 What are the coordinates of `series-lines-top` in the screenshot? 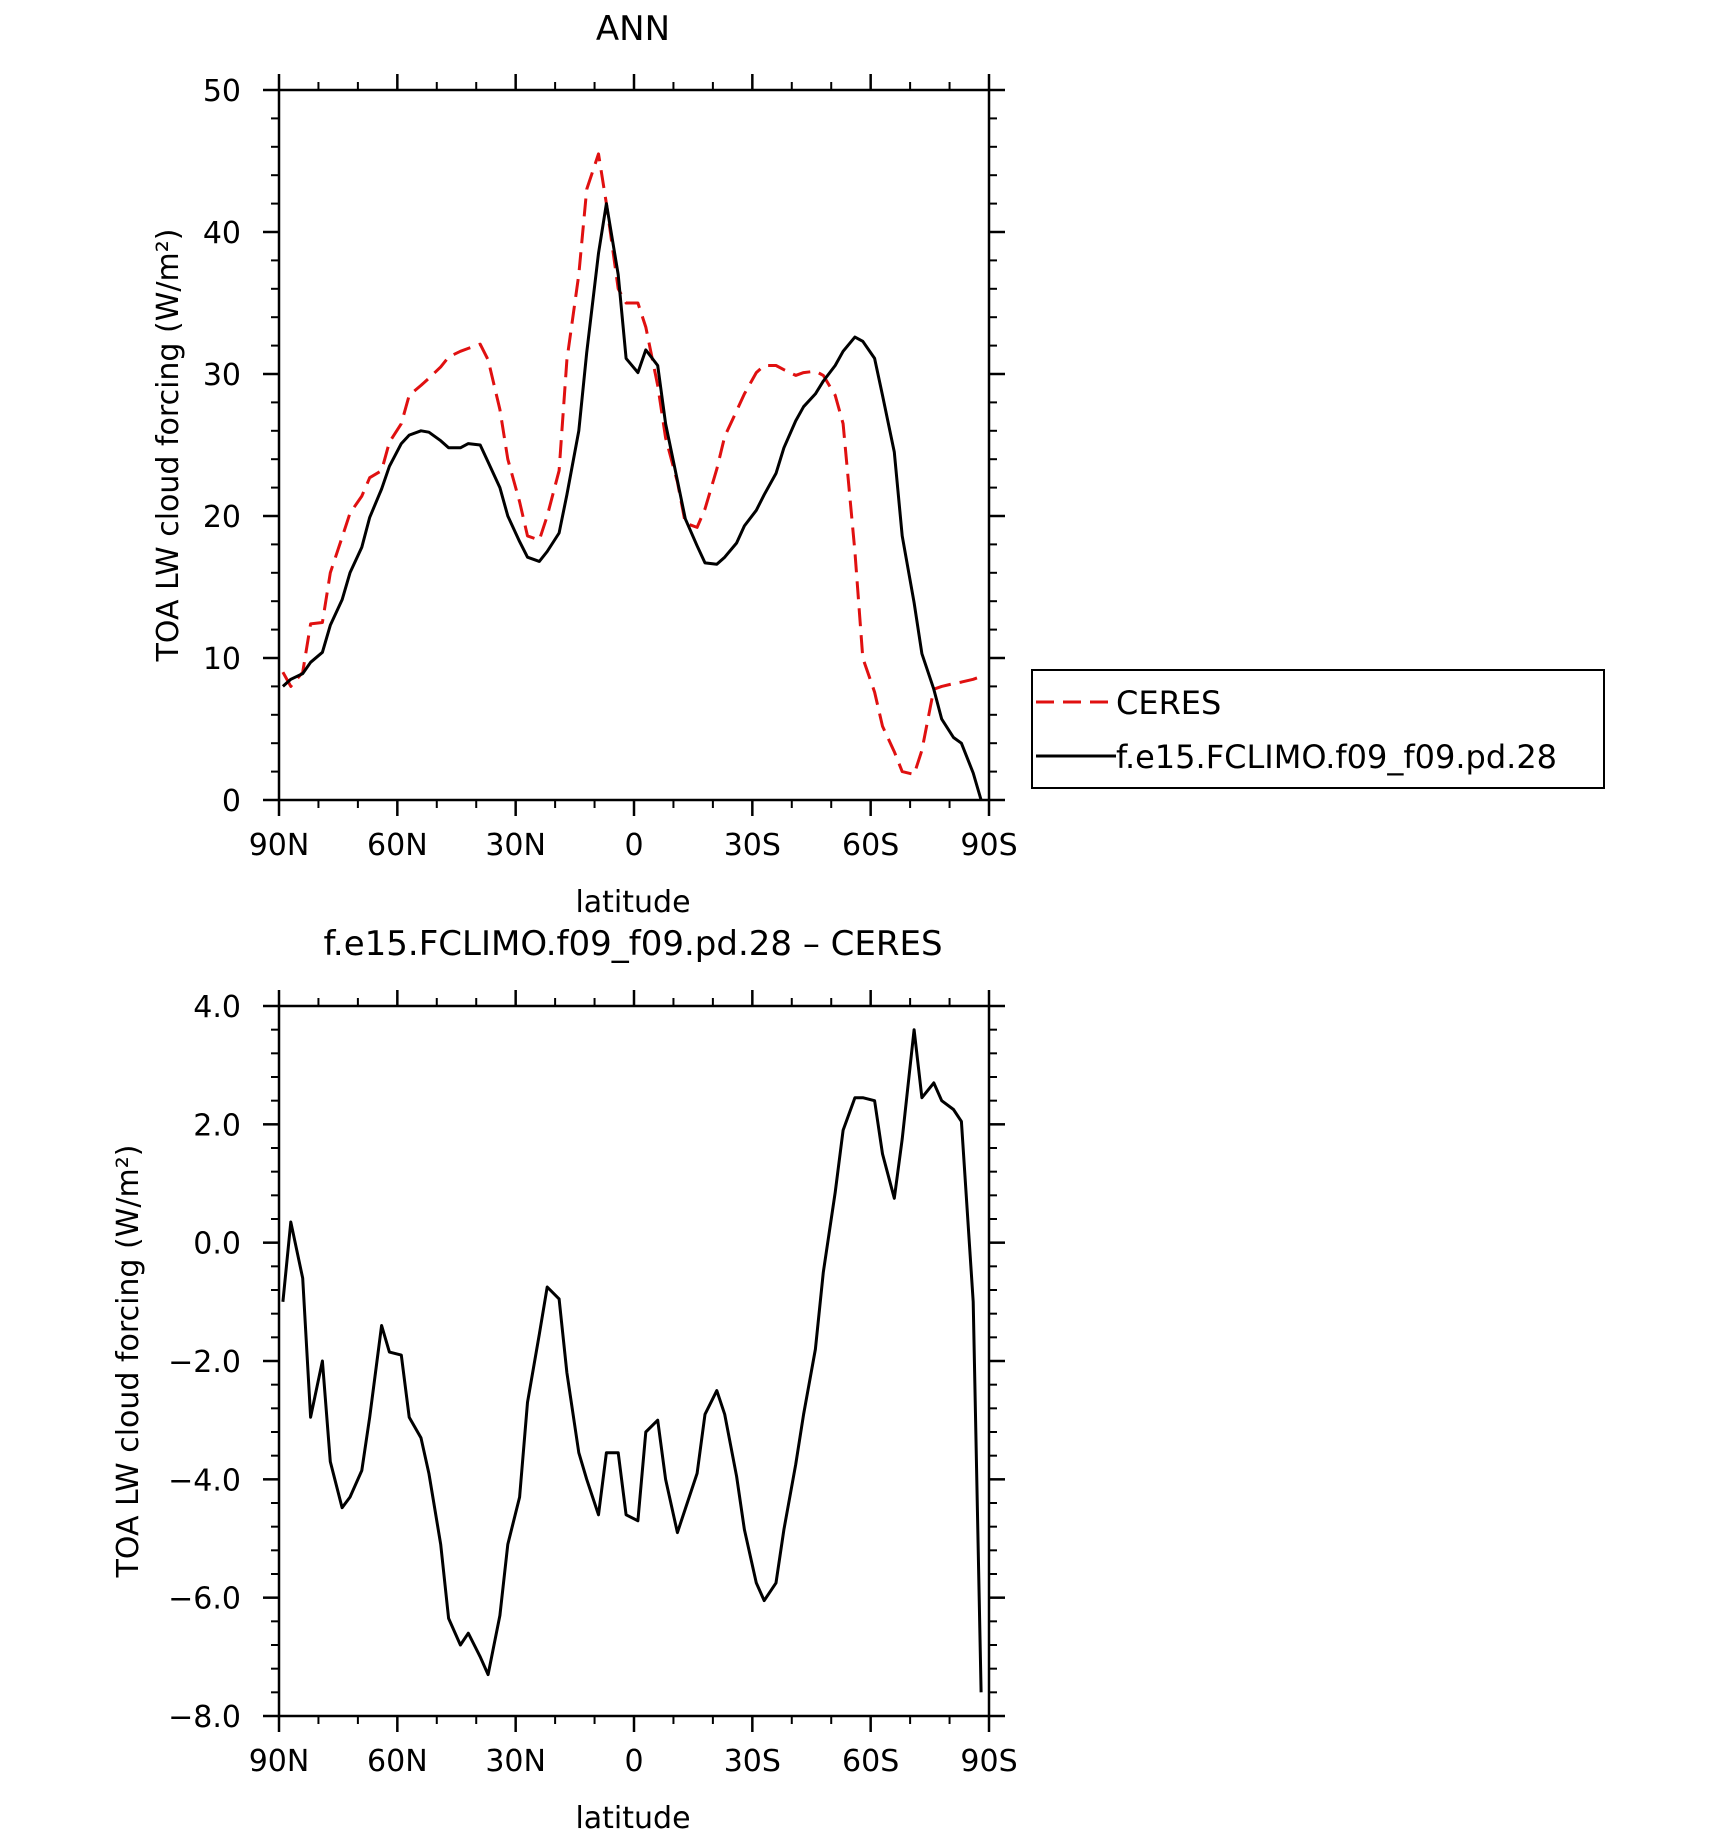 It's located at (632, 476).